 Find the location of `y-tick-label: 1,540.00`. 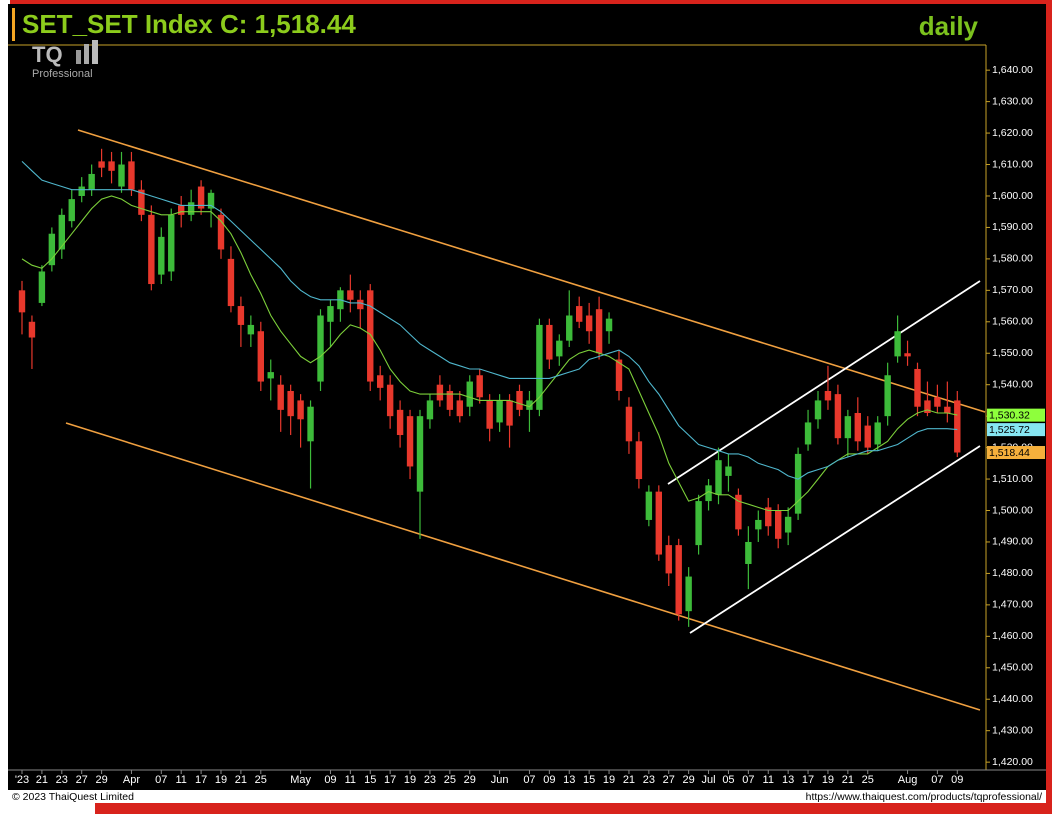

y-tick-label: 1,540.00 is located at coordinates (1012, 384).